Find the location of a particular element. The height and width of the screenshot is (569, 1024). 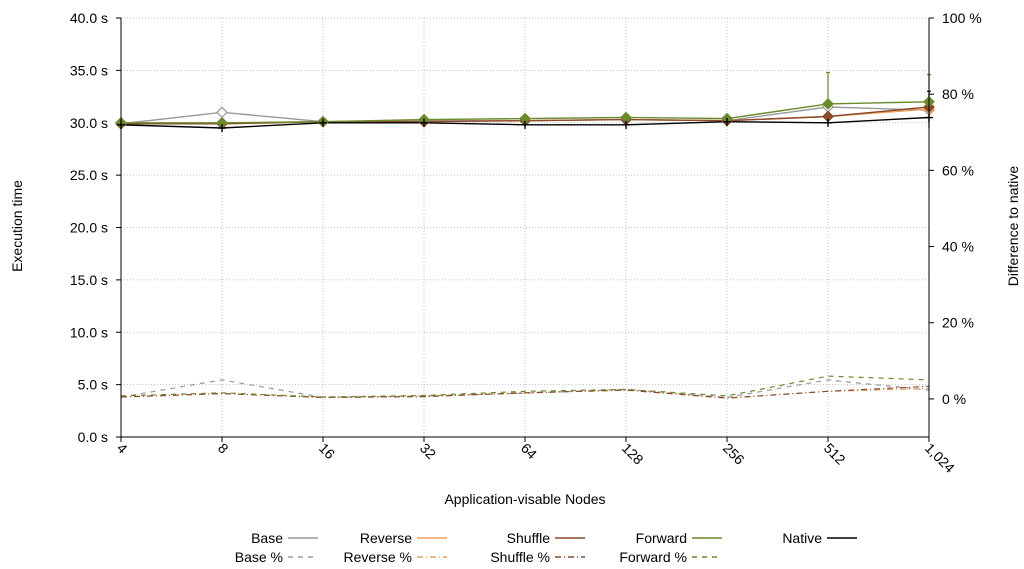

y-tick-label: 5.0 s is located at coordinates (93, 385).